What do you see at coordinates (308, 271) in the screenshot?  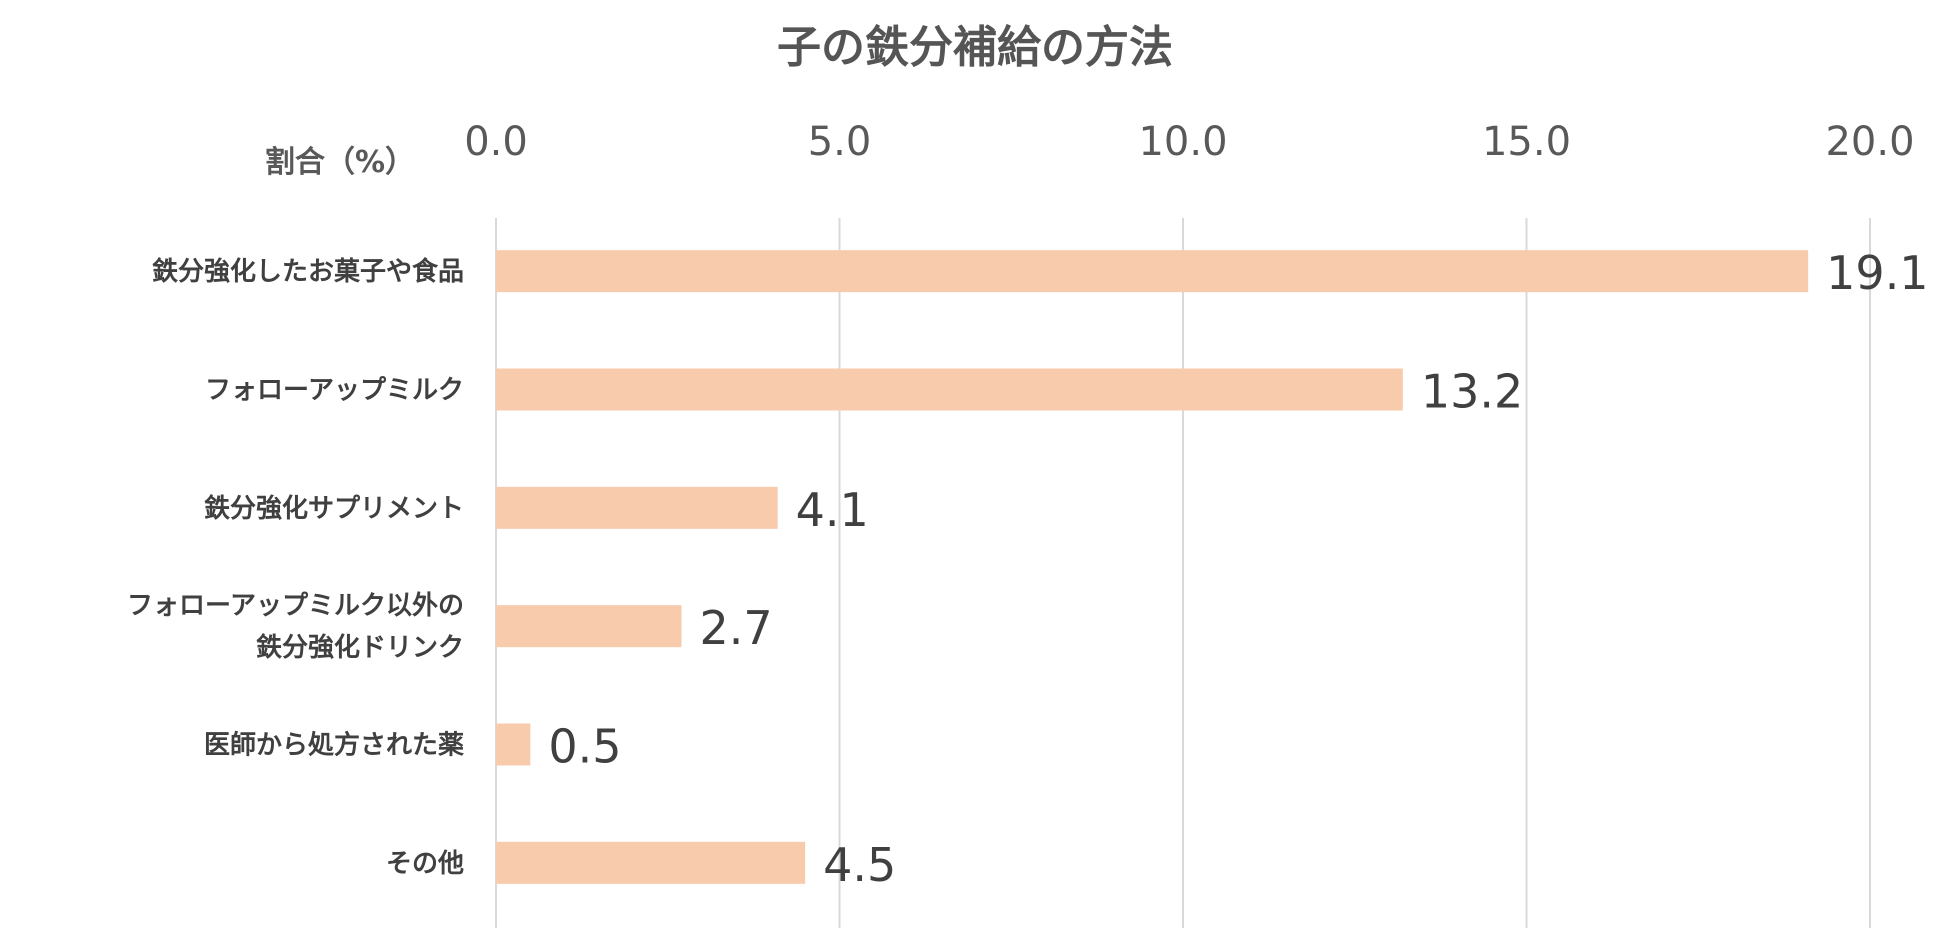 I see `category-label: 鉄分強化したお菓子や食品` at bounding box center [308, 271].